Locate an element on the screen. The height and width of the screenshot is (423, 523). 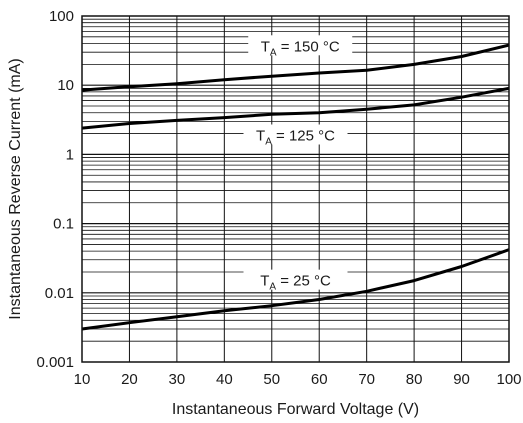
y-tick-labels: 0.001 0.01 0.1 1 10 100 is located at coordinates (55, 189).